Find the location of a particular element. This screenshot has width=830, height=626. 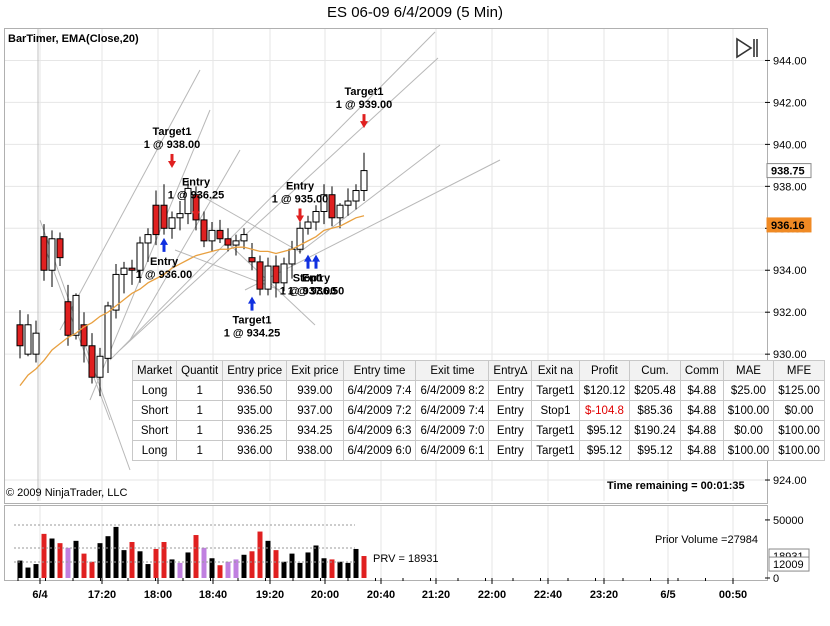

table-cell: 6/4/2009 7:2 is located at coordinates (379, 410).